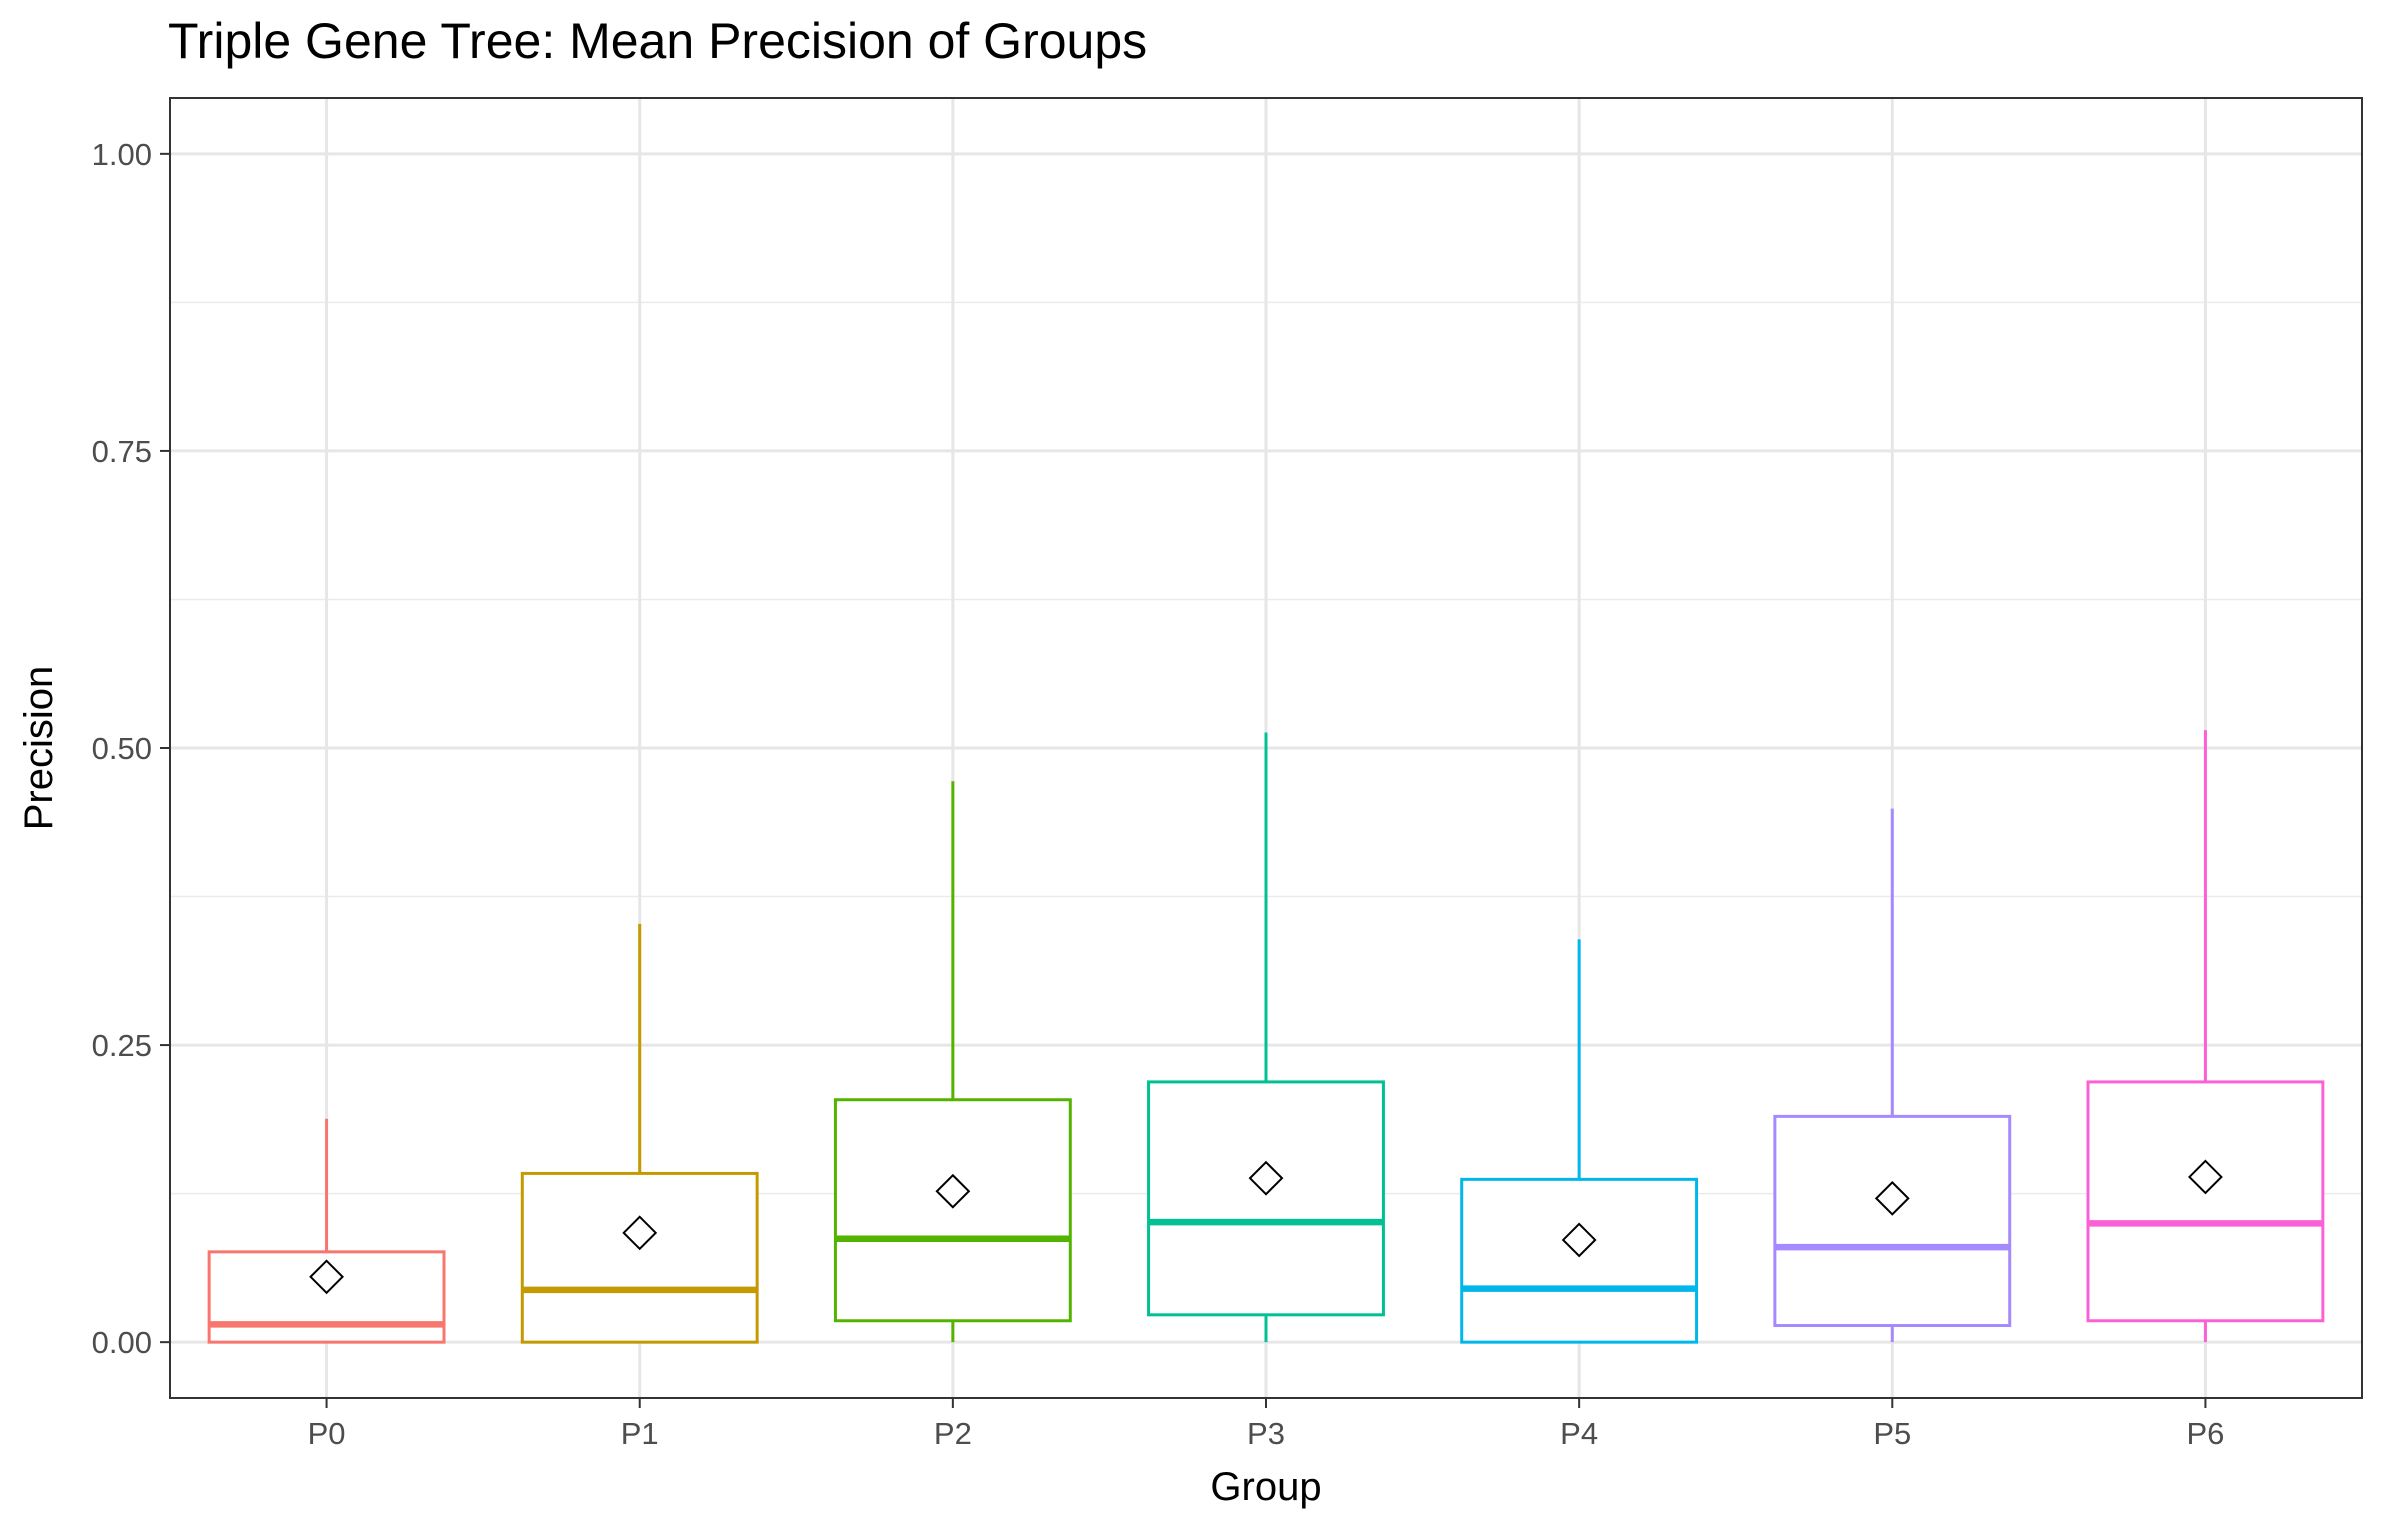  What do you see at coordinates (953, 1433) in the screenshot?
I see `x-tick-label: P2` at bounding box center [953, 1433].